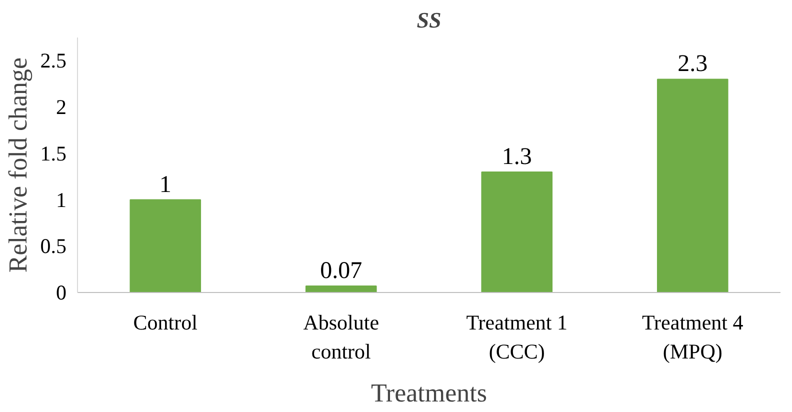 This screenshot has height=412, width=792. I want to click on y-tick-label: 2, so click(61, 107).